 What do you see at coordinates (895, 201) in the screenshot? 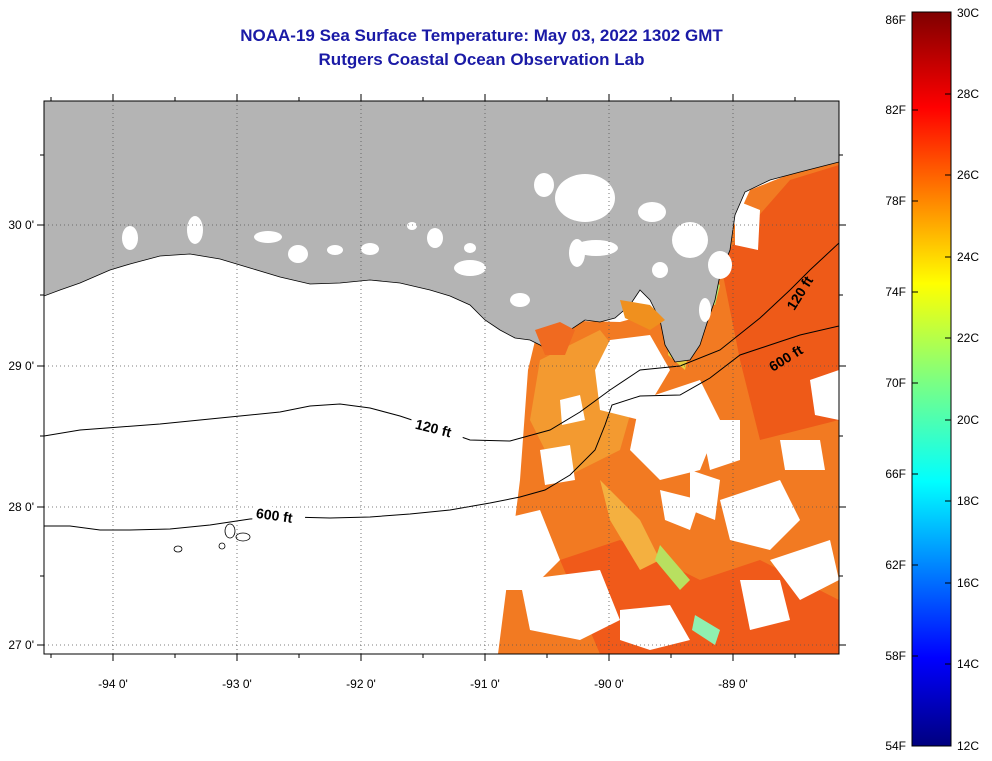
I see `f-label: 78F` at bounding box center [895, 201].